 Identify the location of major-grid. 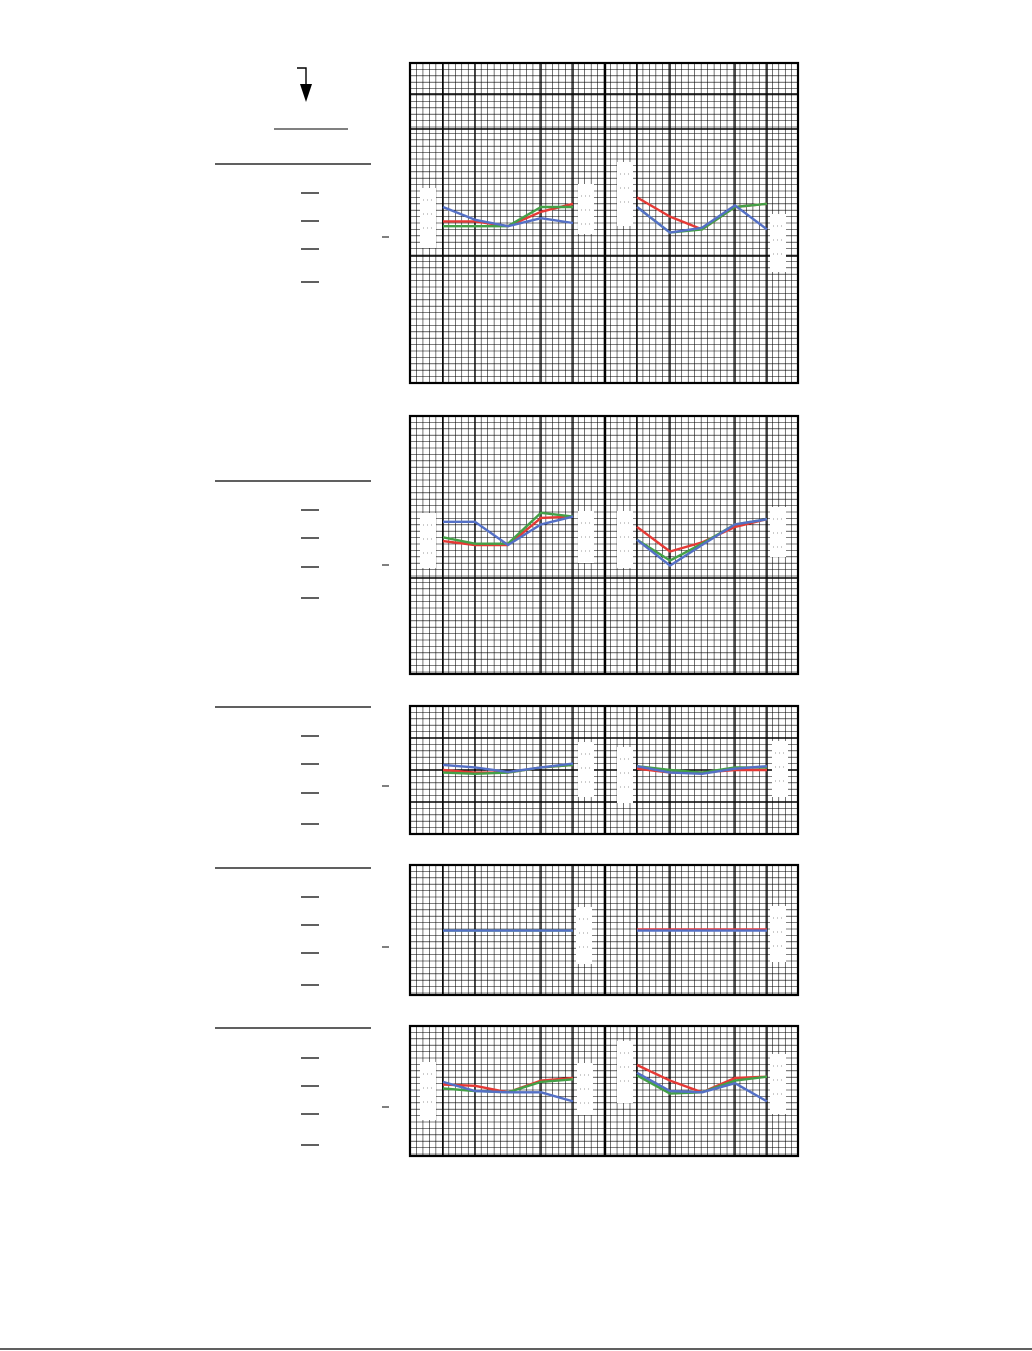
(604, 545).